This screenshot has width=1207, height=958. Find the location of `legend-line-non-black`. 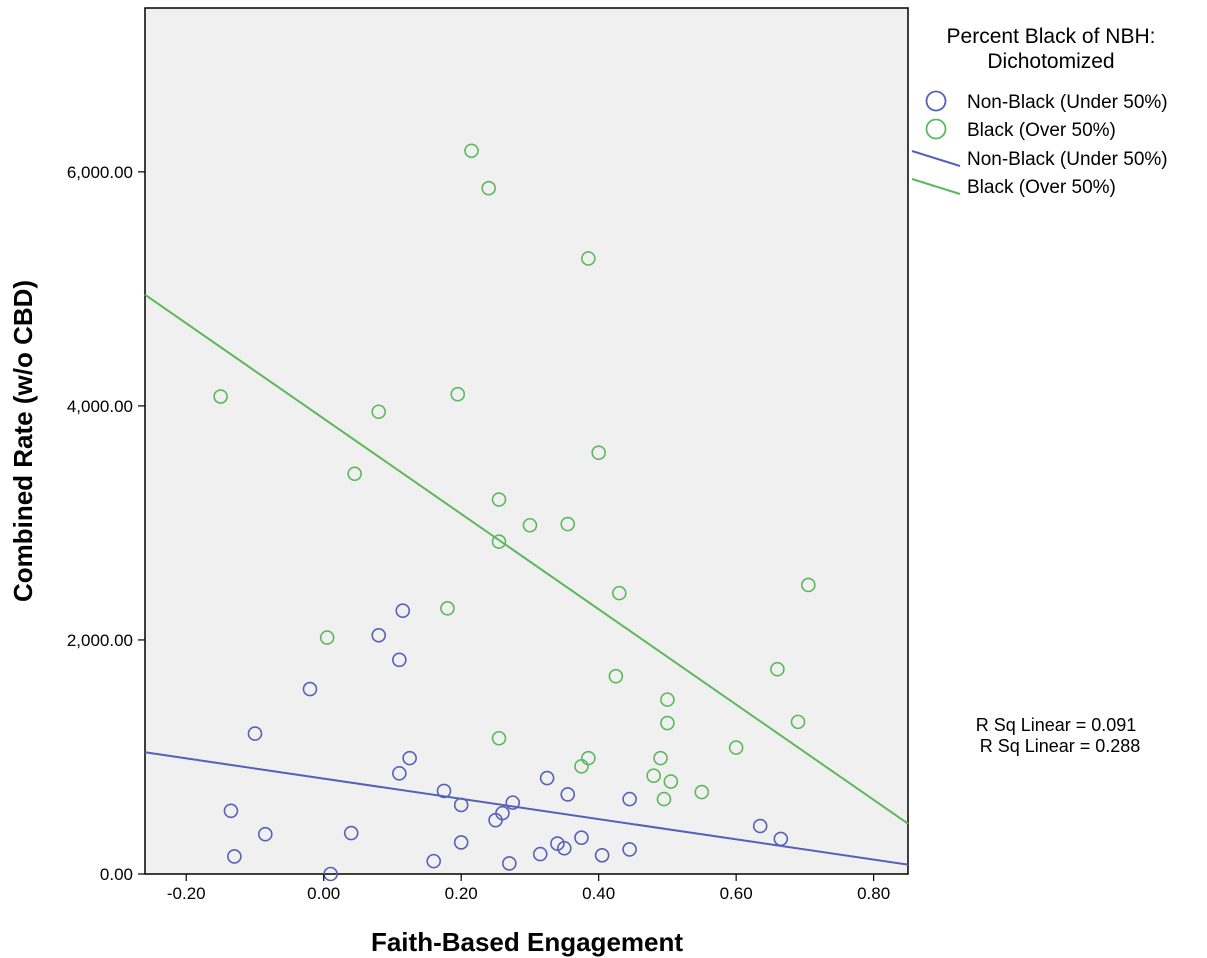

legend-line-non-black is located at coordinates (936, 158).